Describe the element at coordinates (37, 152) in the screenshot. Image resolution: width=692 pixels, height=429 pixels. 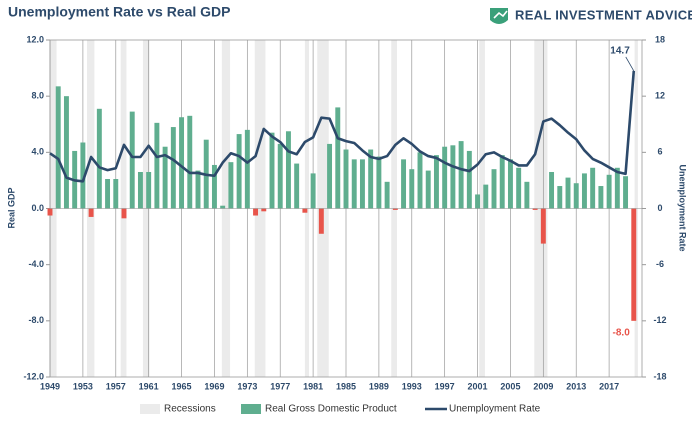
I see `y-tick-label: 4.0` at that location.